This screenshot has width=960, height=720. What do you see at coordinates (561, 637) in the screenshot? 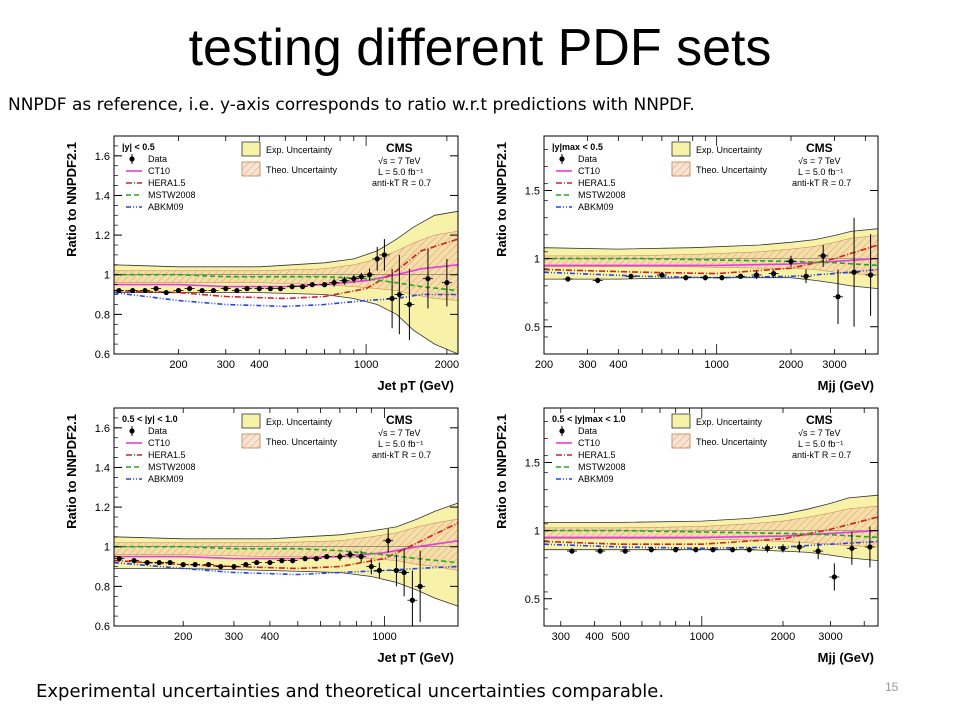
I see `x-tick-label: 300` at bounding box center [561, 637].